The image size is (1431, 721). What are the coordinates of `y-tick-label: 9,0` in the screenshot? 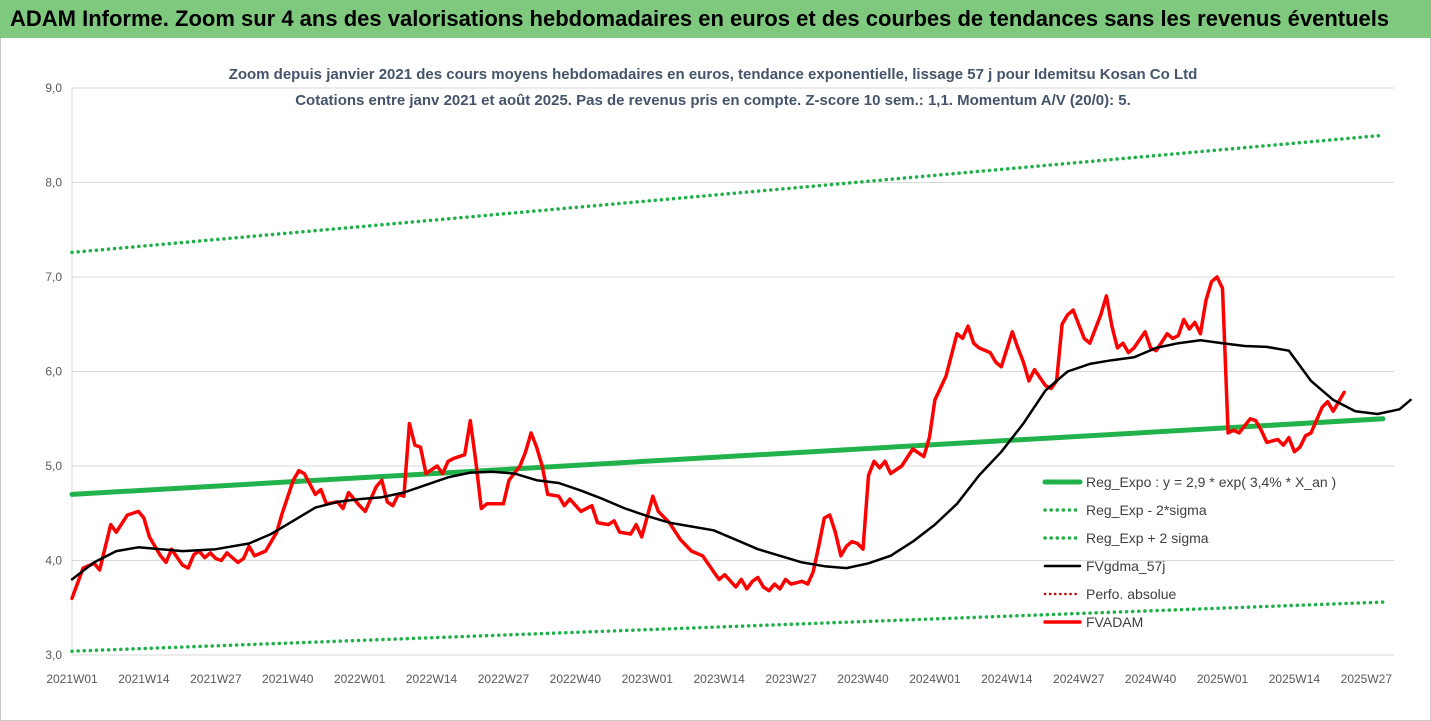 It's located at (53, 88).